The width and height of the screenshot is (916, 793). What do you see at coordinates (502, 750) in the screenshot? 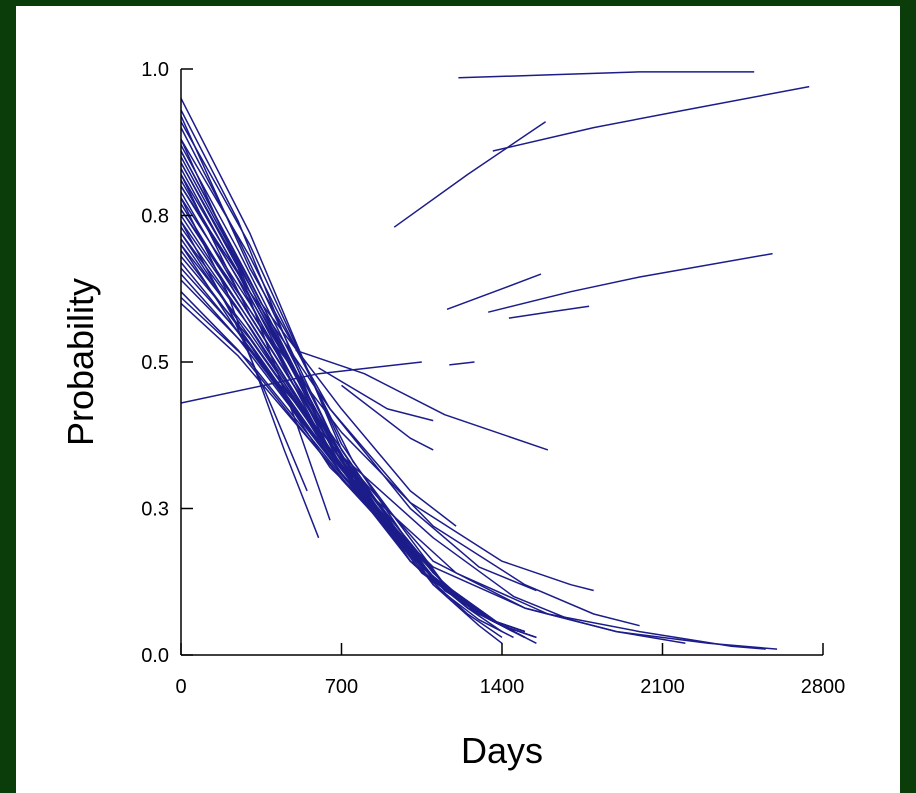
I see `x-axis-title: Days` at bounding box center [502, 750].